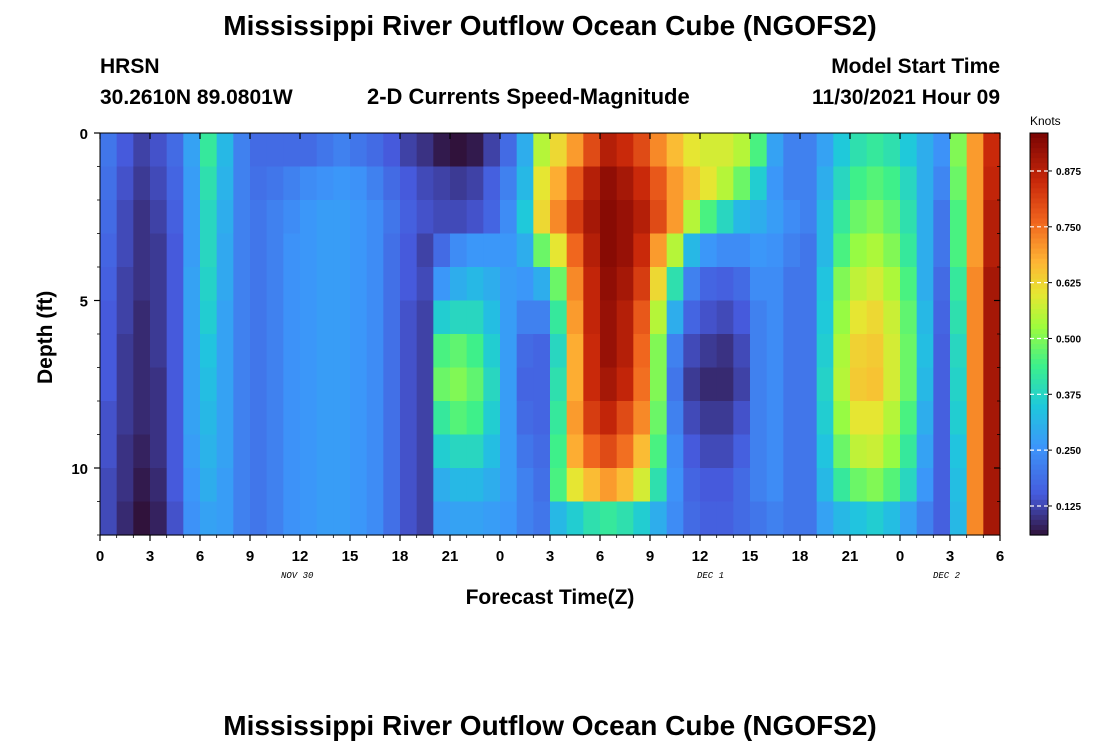  What do you see at coordinates (711, 576) in the screenshot?
I see `date-label-dec1: DEC 1` at bounding box center [711, 576].